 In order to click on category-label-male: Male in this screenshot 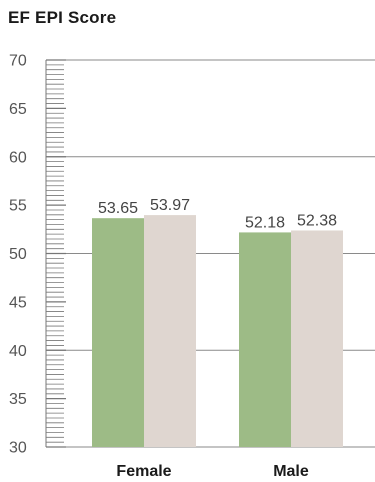, I will do `click(291, 471)`.